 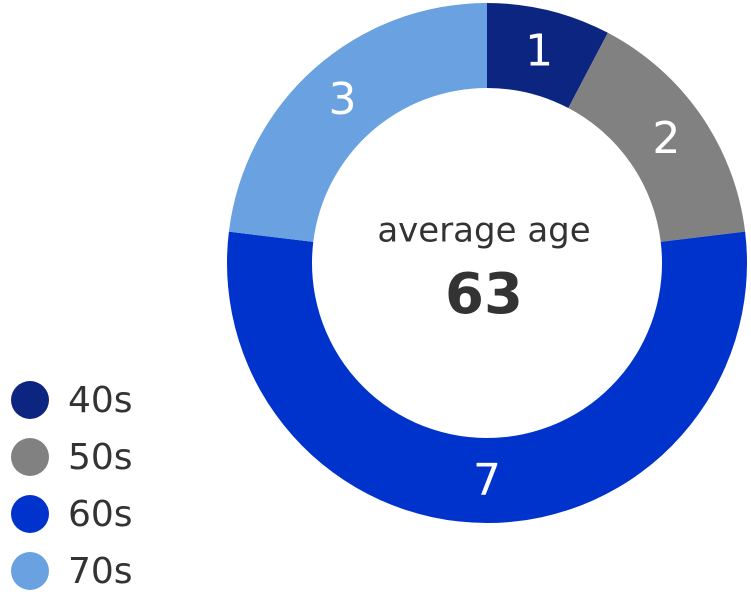 I want to click on legend-label: 50s, so click(x=100, y=457).